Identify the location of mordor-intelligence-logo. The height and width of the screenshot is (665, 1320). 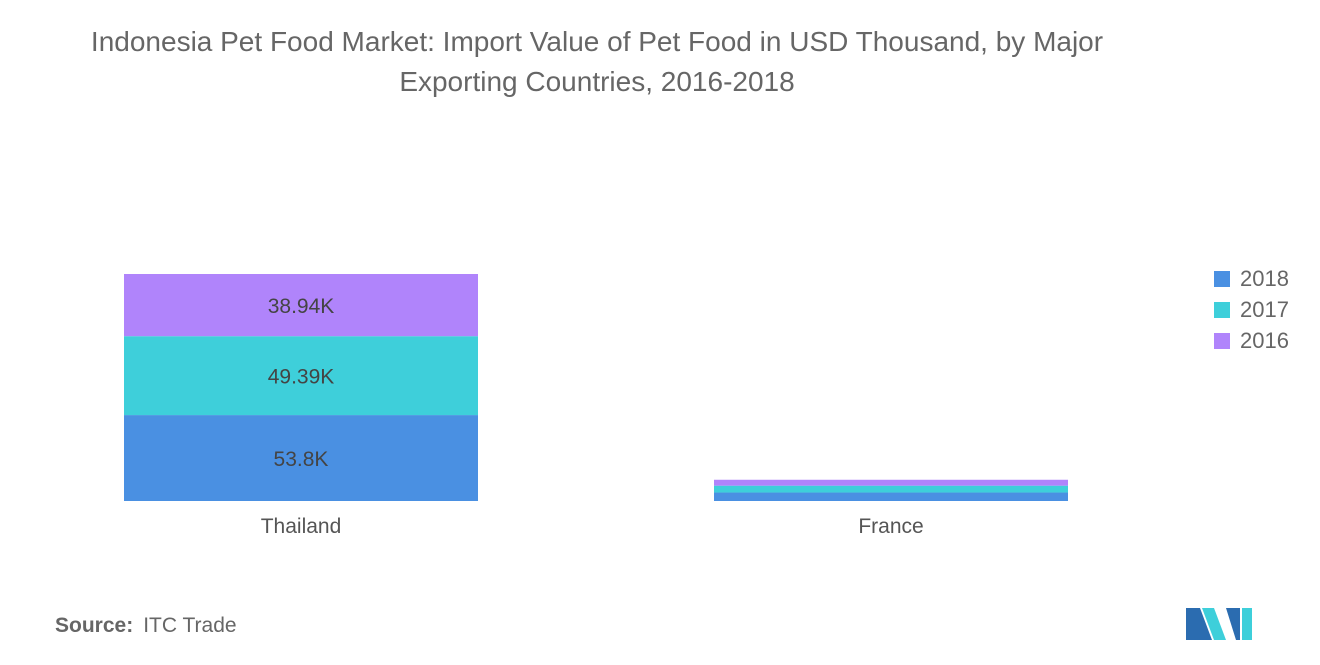
(1219, 624).